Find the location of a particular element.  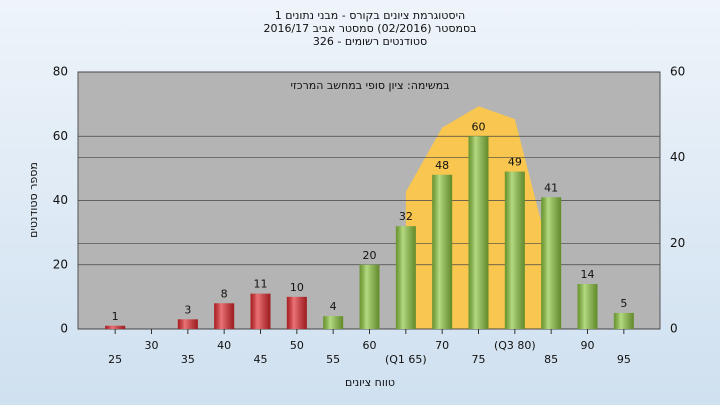

y-tick-label: 0 is located at coordinates (64, 329).